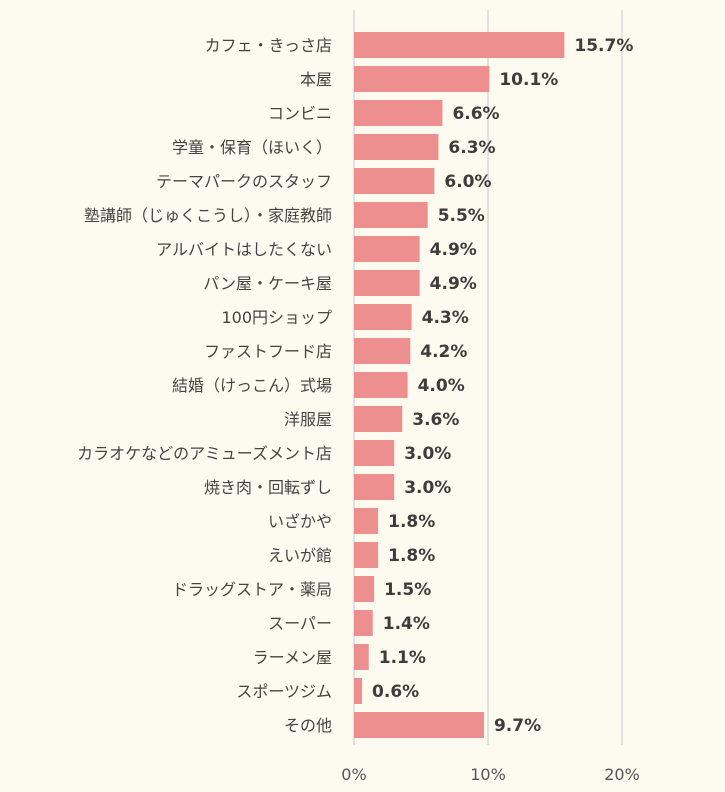 The image size is (725, 792). What do you see at coordinates (435, 420) in the screenshot?
I see `value-label: 3.6%` at bounding box center [435, 420].